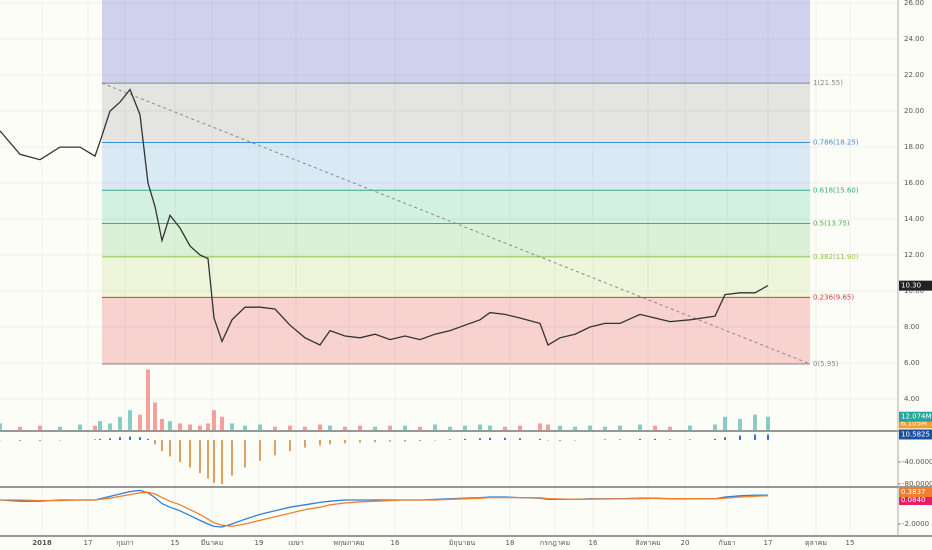 Image resolution: width=932 pixels, height=550 pixels. I want to click on x-tick-label: มีนาคม, so click(212, 543).